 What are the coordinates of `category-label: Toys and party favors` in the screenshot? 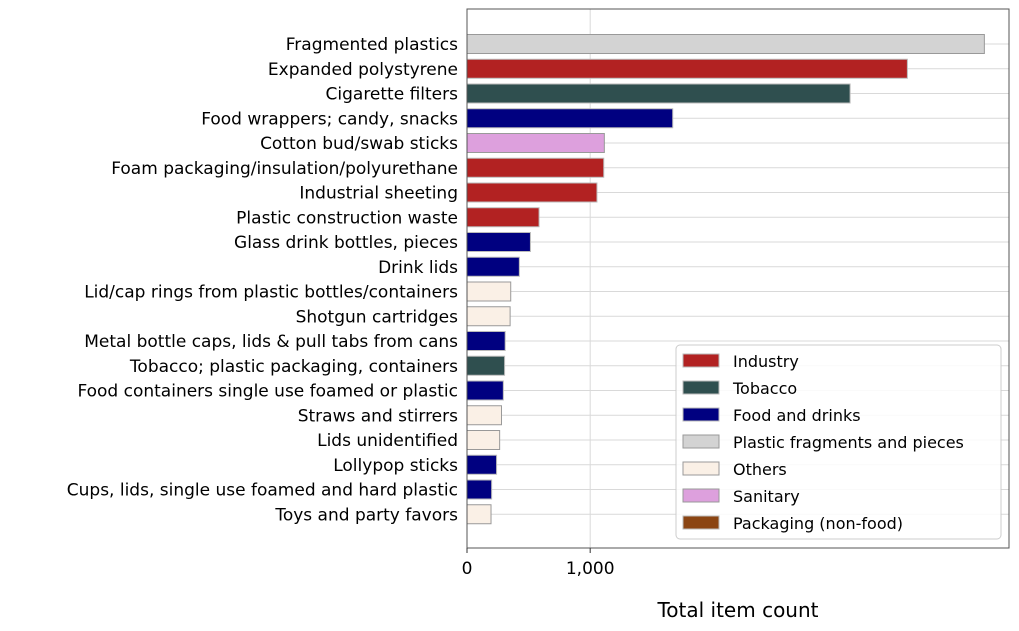 It's located at (366, 515).